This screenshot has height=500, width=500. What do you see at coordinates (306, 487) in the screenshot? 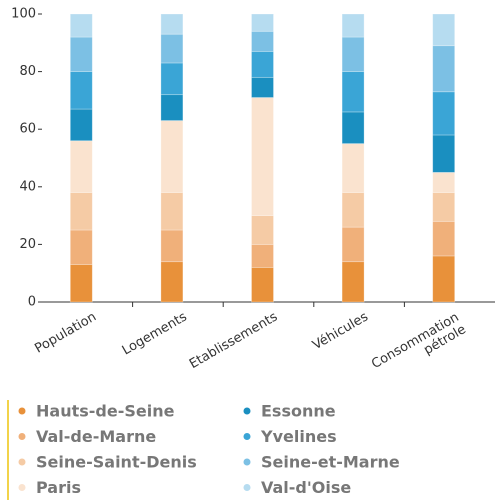
I see `legend-label: Val-d'Oise` at bounding box center [306, 487].